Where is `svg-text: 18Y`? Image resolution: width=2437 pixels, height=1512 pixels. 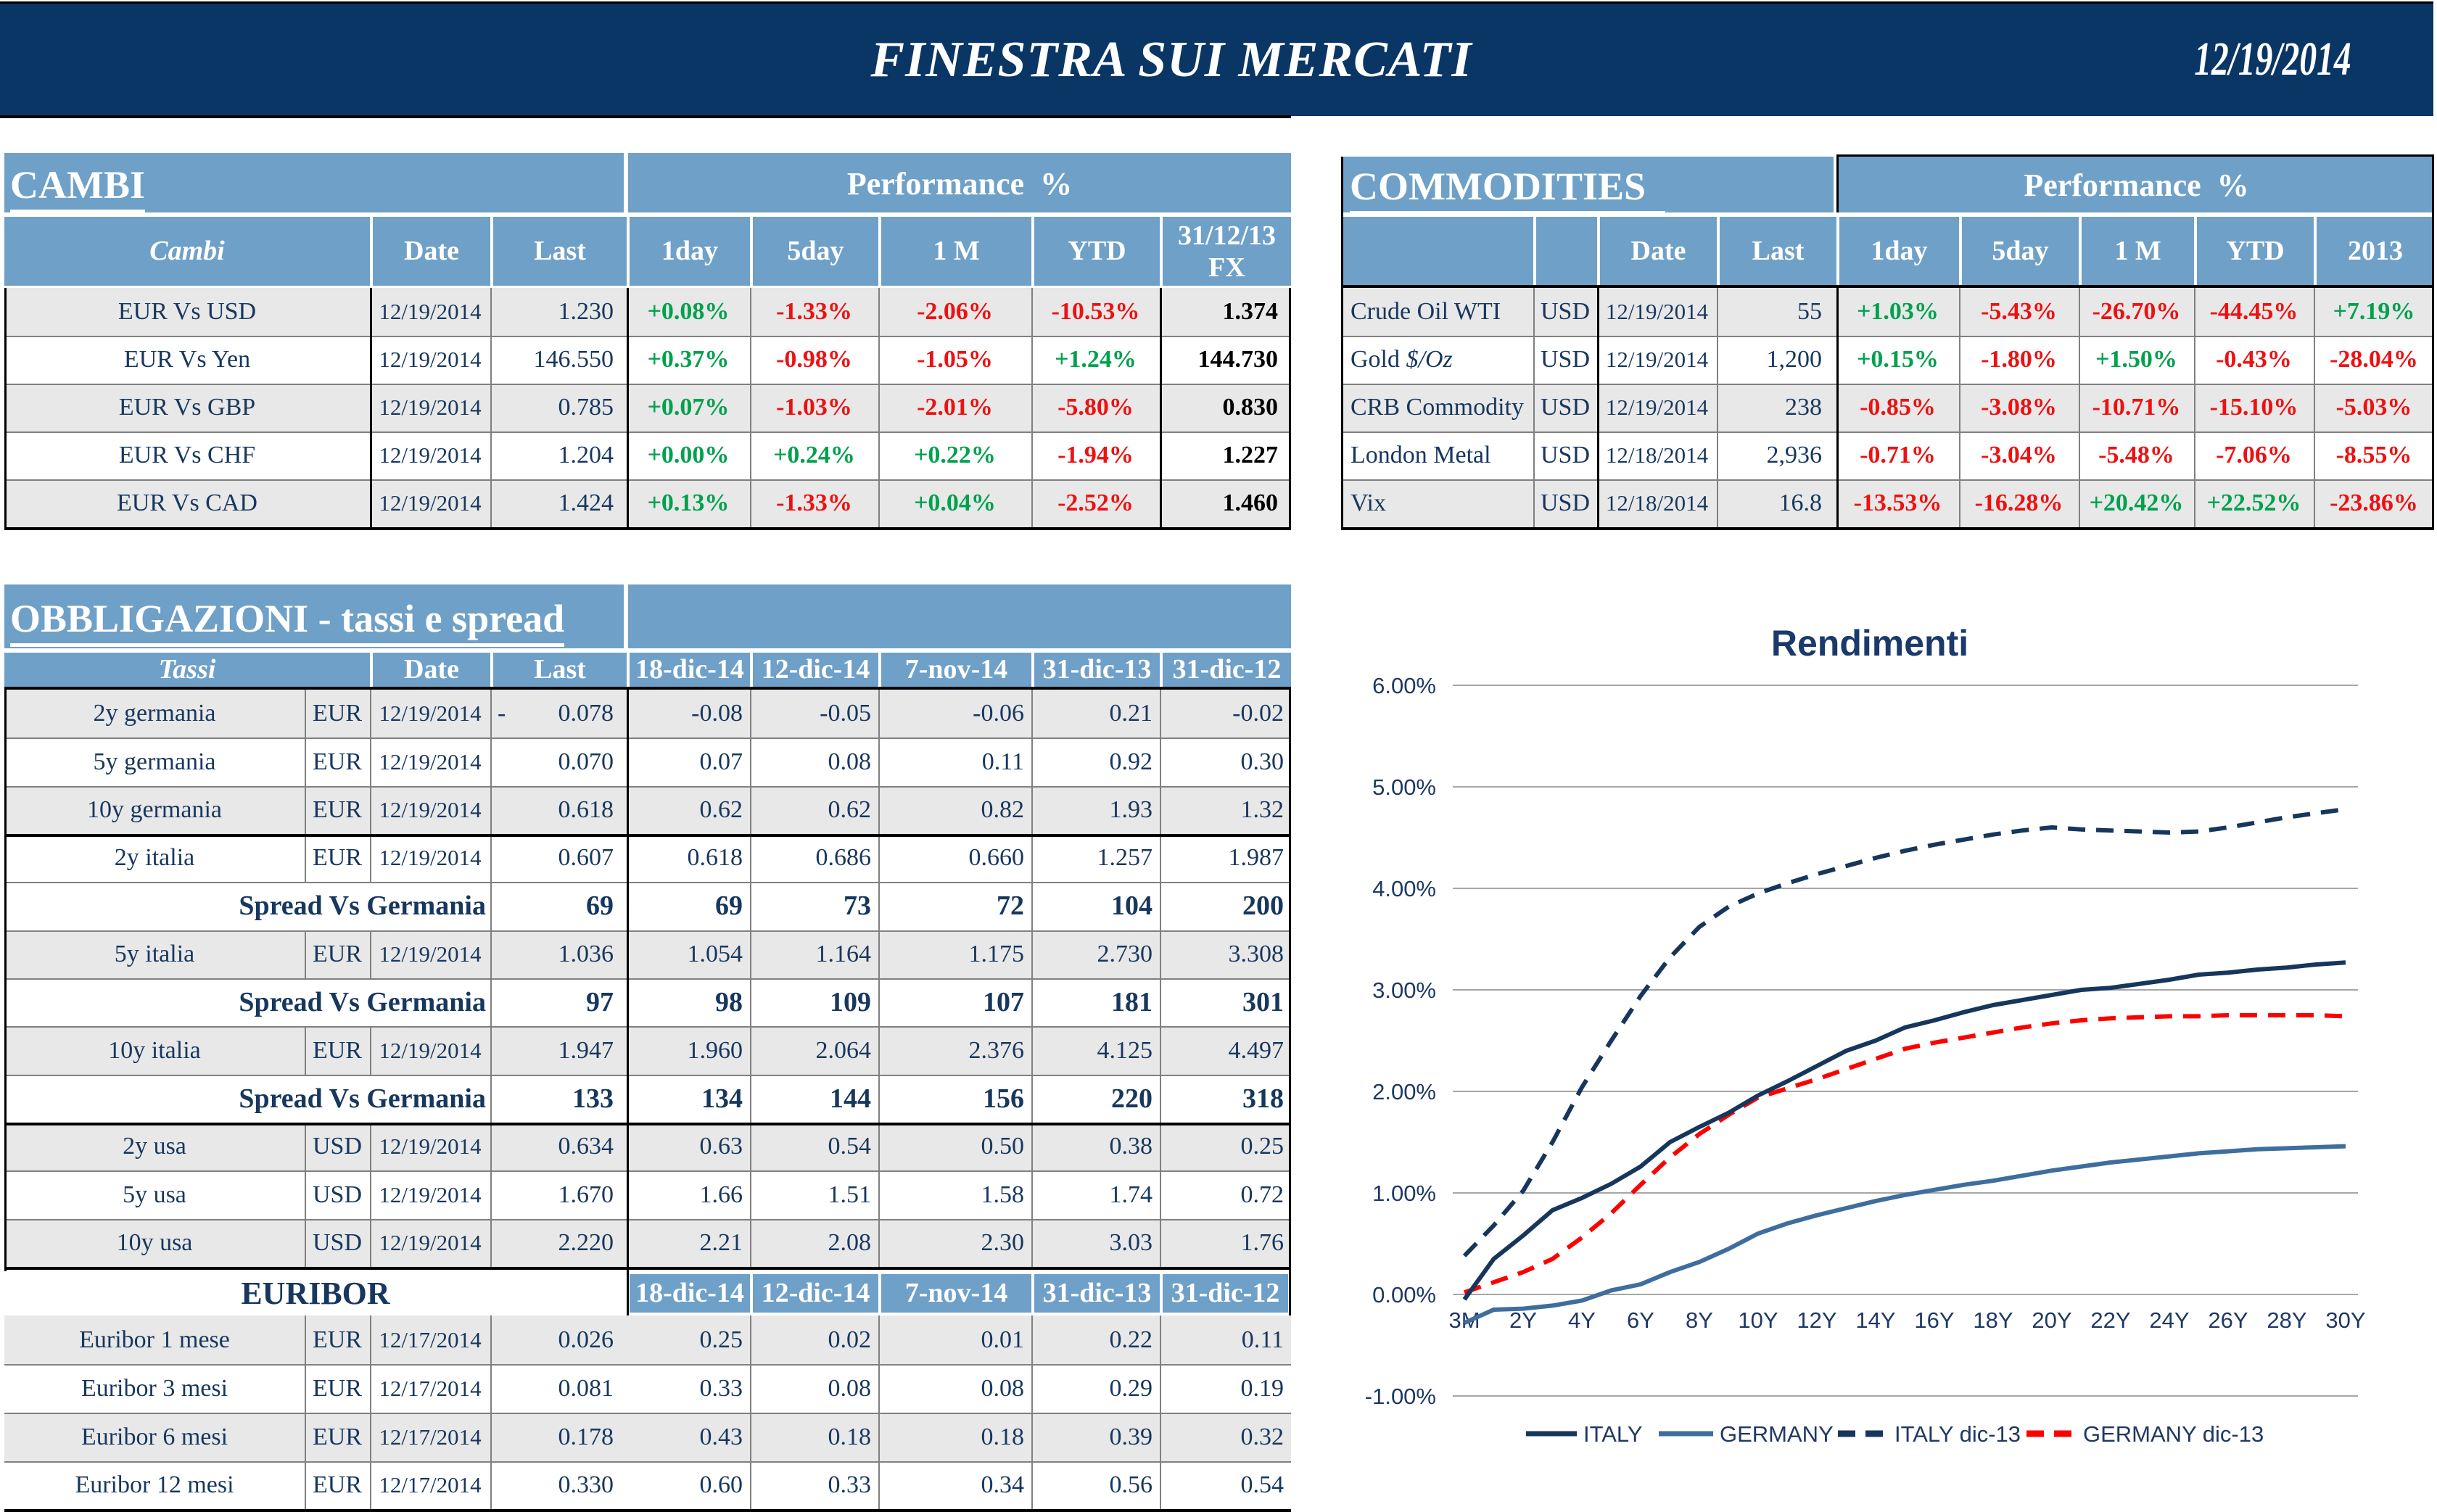
svg-text: 18Y is located at coordinates (1993, 1320).